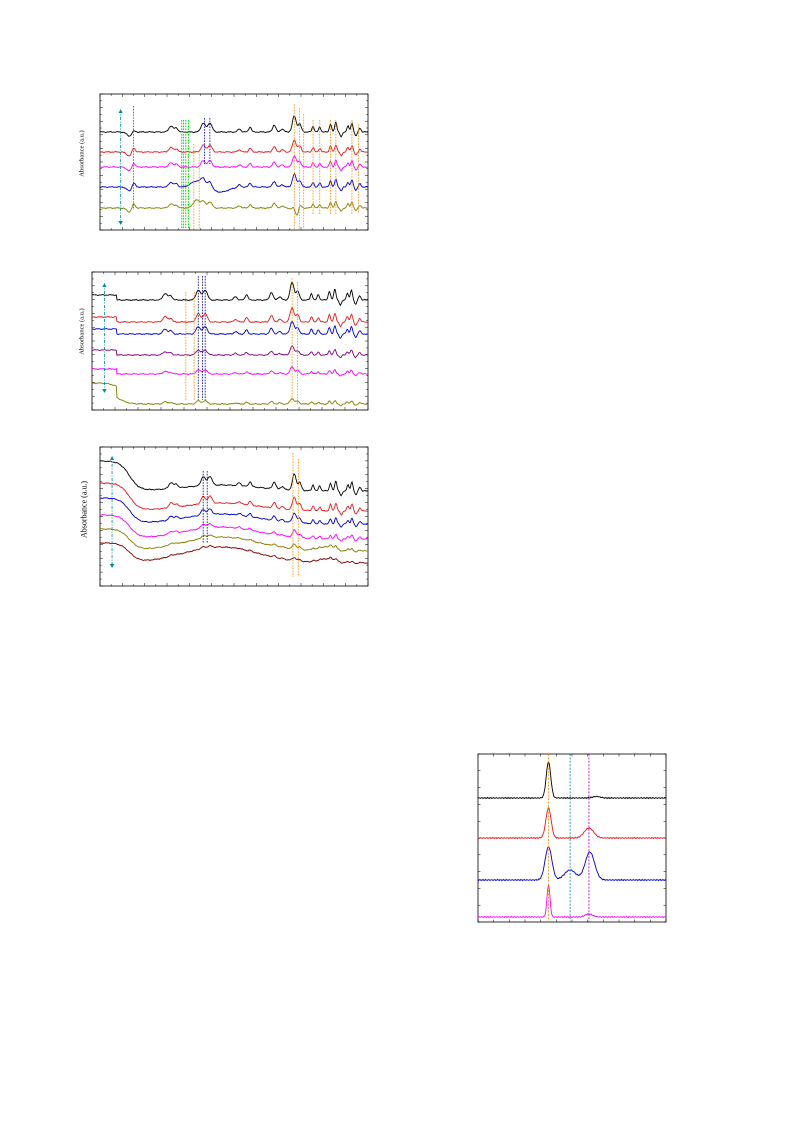 The height and width of the screenshot is (1123, 793). I want to click on chart-panel-d, so click(570, 838).